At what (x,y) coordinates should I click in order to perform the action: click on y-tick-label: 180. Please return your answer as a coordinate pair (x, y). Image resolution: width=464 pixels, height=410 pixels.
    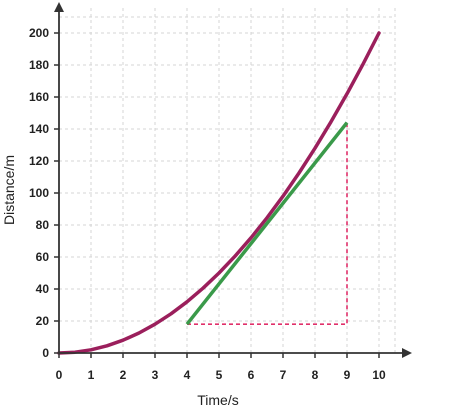
    Looking at the image, I should click on (39, 65).